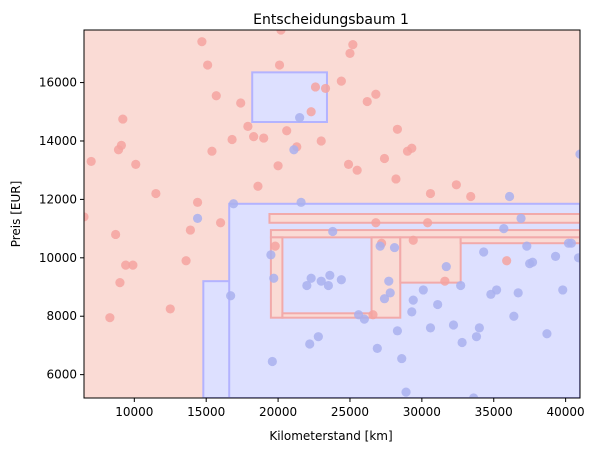  What do you see at coordinates (289, 97) in the screenshot?
I see `decision-region-blue` at bounding box center [289, 97].